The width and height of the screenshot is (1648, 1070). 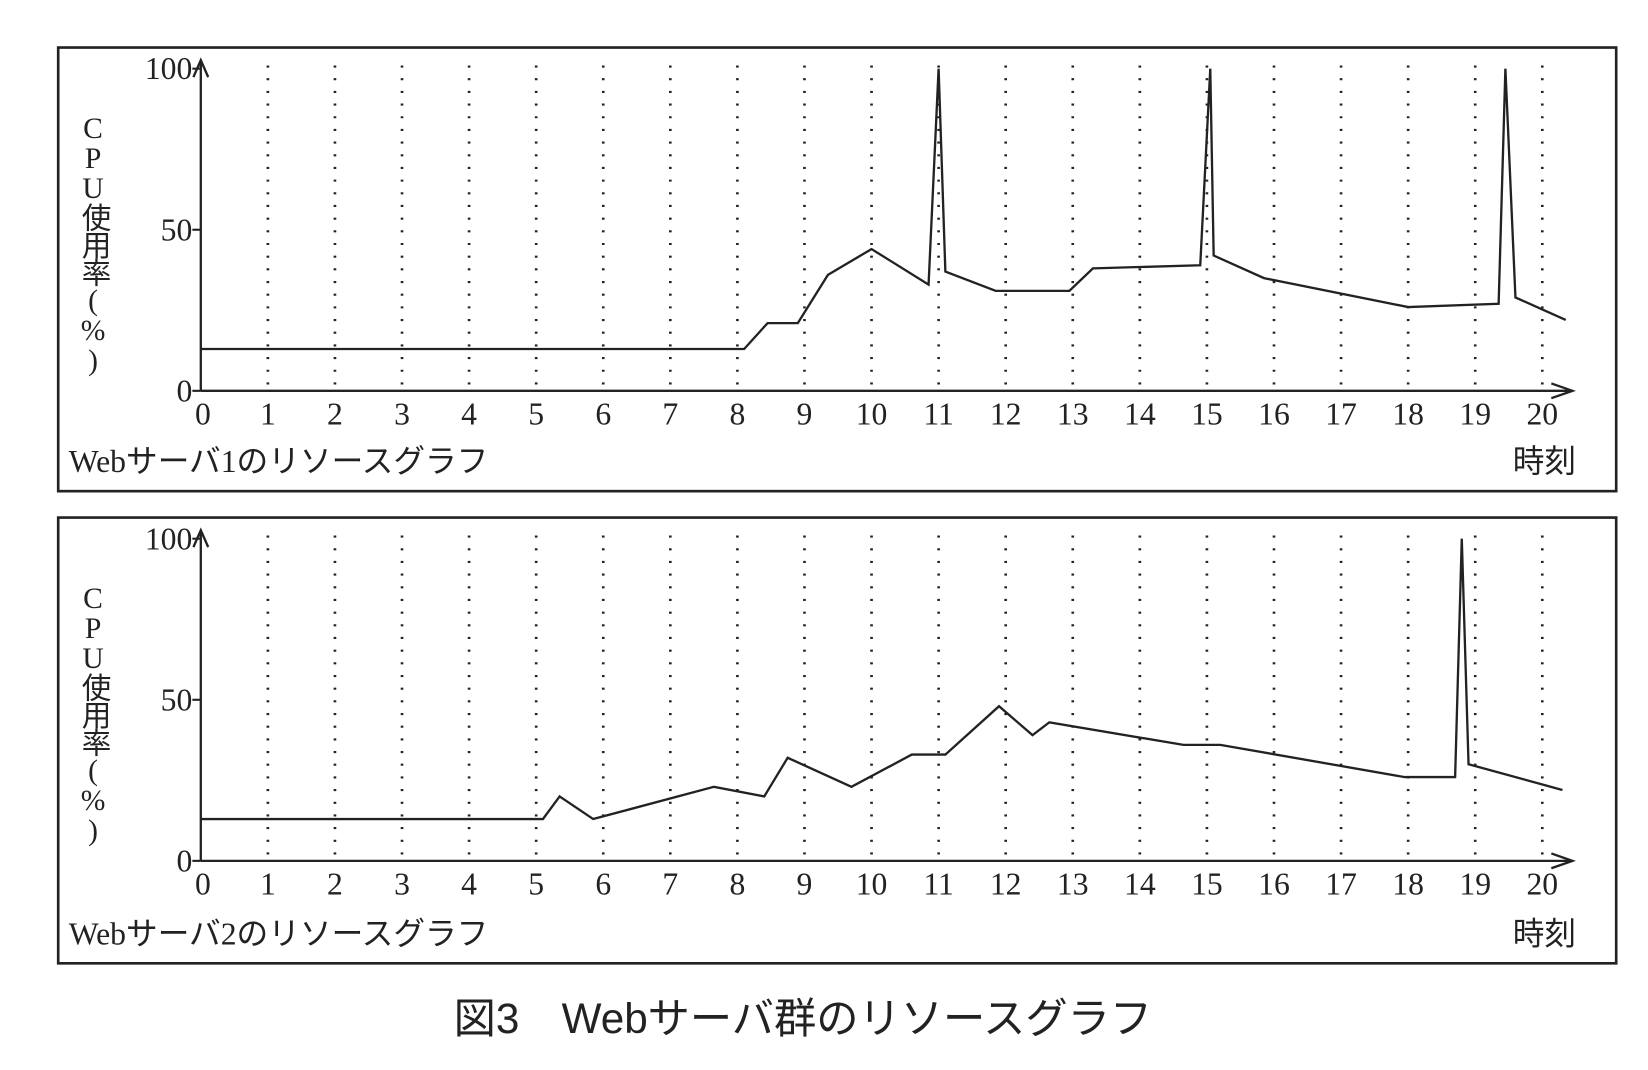 What do you see at coordinates (279, 933) in the screenshot?
I see `chart-title: Webサーバ2のリソースグラフ` at bounding box center [279, 933].